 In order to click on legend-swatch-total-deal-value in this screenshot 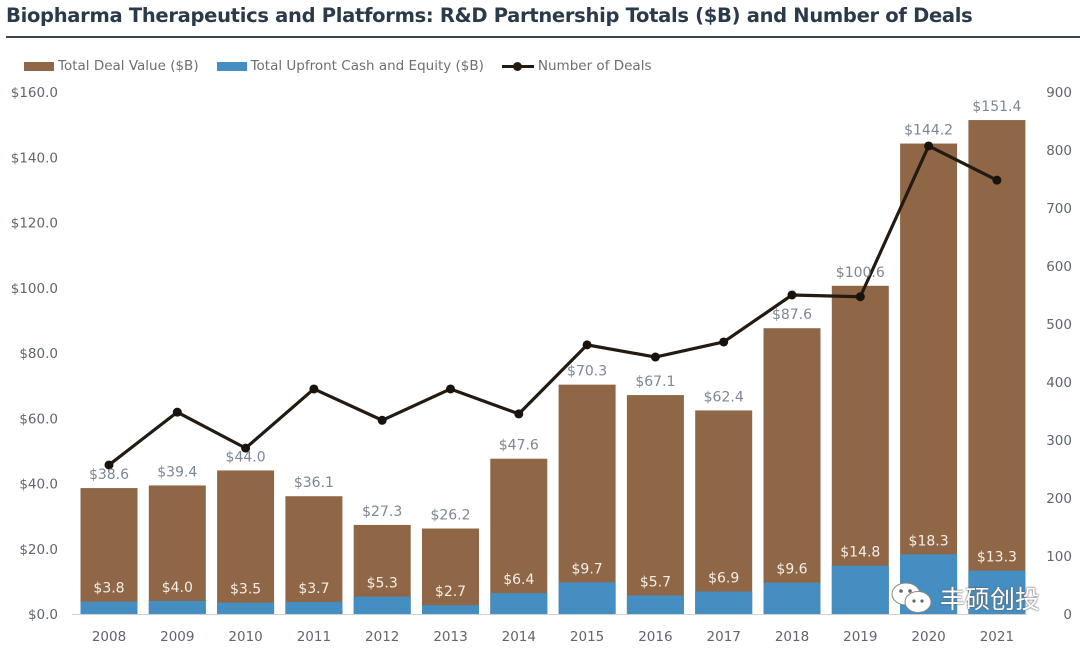, I will do `click(39, 66)`.